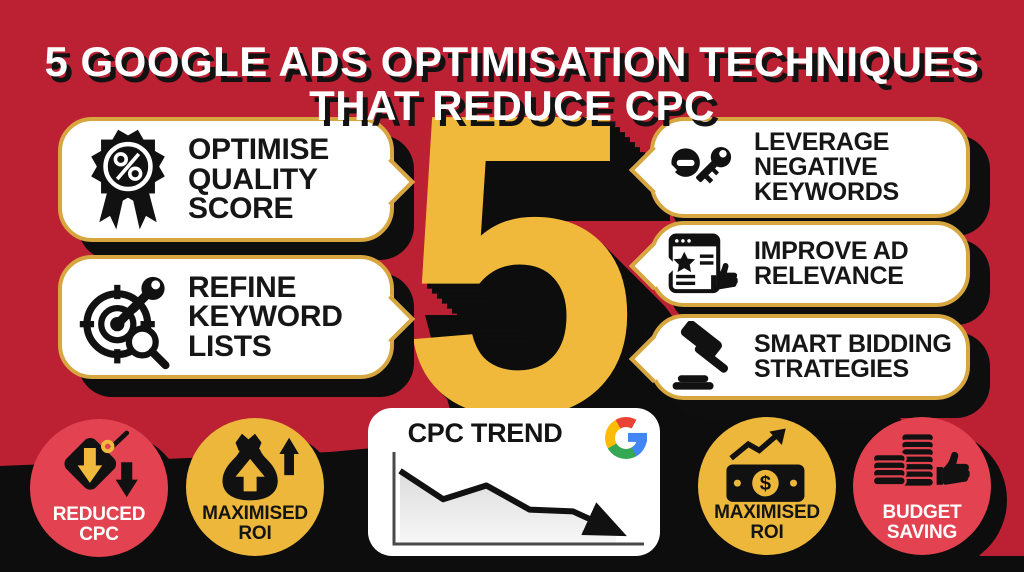 Image resolution: width=1024 pixels, height=572 pixels. What do you see at coordinates (260, 467) in the screenshot?
I see `money-bag-up-icon` at bounding box center [260, 467].